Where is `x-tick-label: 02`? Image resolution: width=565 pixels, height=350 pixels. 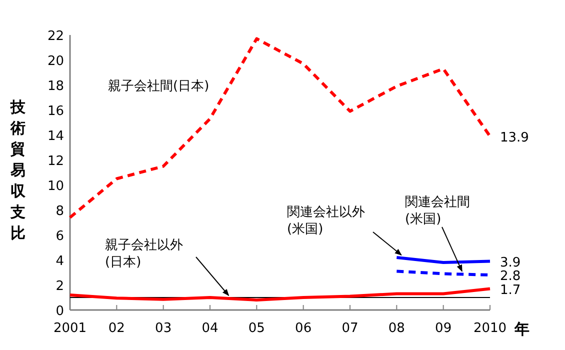 x-tick-label: 02 is located at coordinates (116, 328).